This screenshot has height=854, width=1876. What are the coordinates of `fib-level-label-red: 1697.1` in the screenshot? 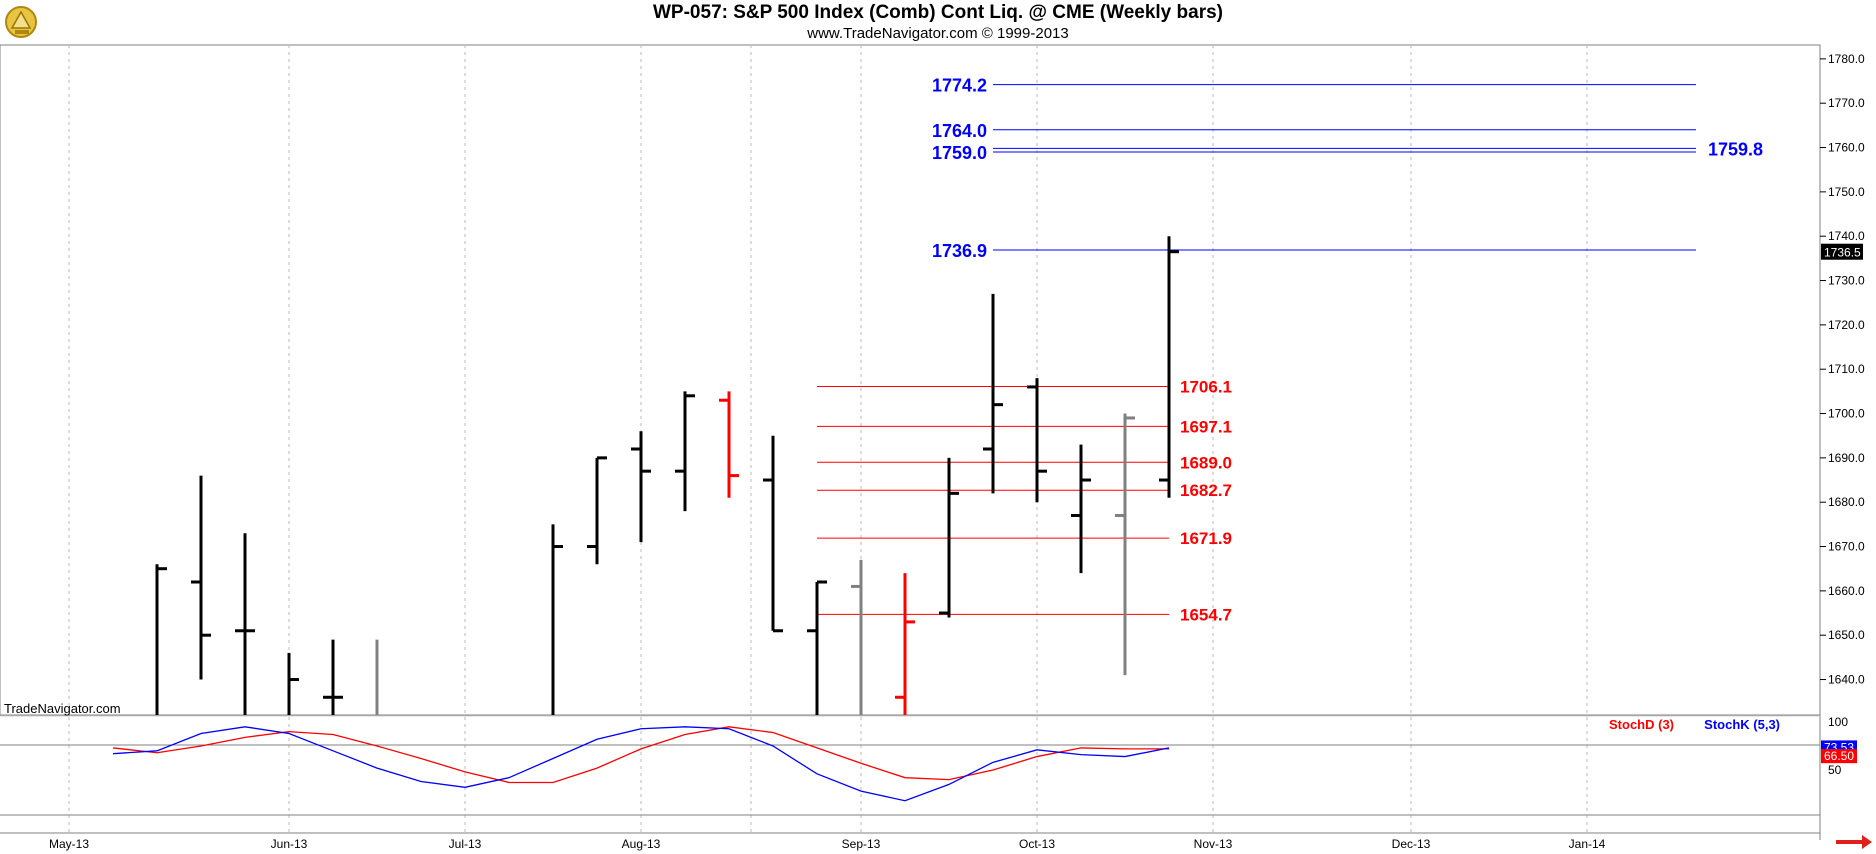 It's located at (1206, 426).